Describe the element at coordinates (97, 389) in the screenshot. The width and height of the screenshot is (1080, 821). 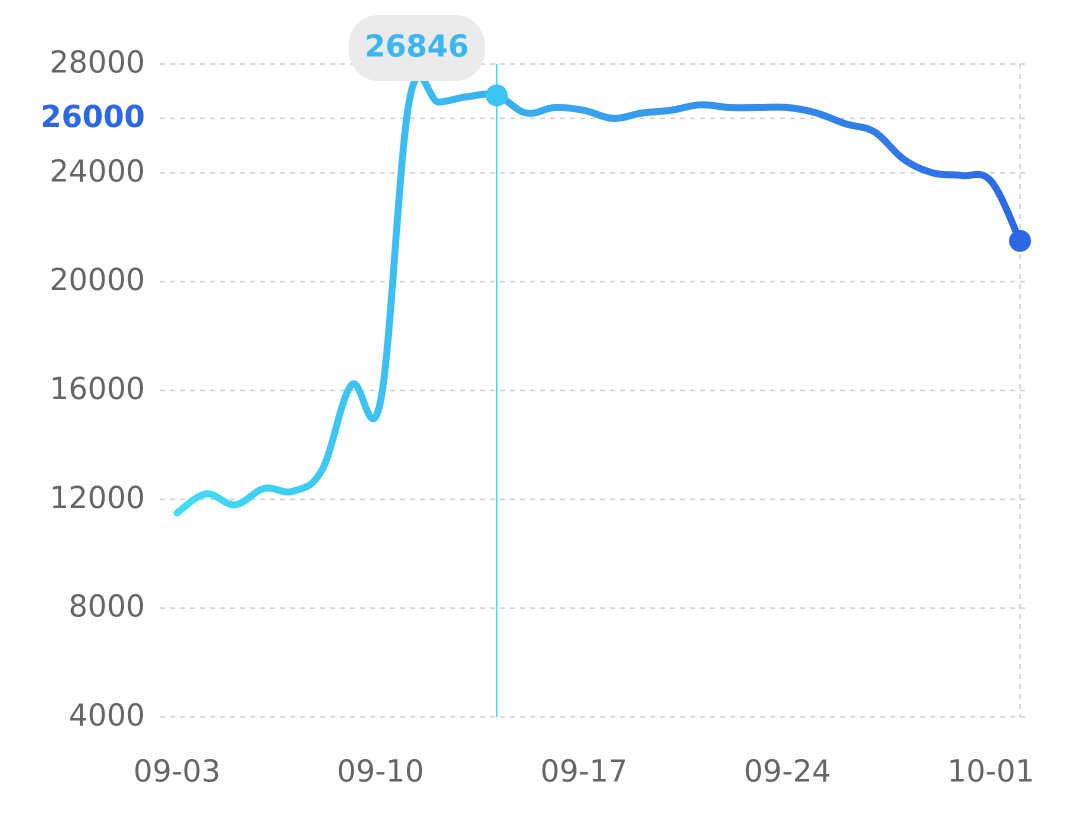
I see `y-tick-label: 16000` at that location.